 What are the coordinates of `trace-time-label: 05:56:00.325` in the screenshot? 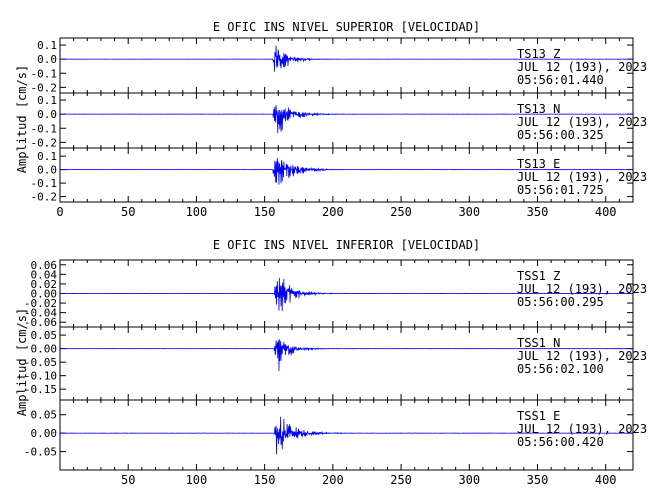 It's located at (560, 135).